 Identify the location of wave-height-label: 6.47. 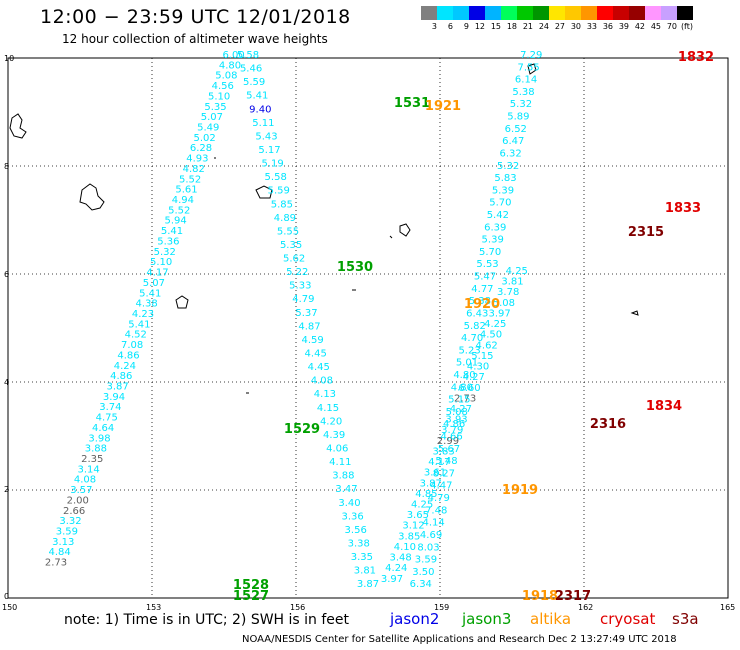
(513, 141).